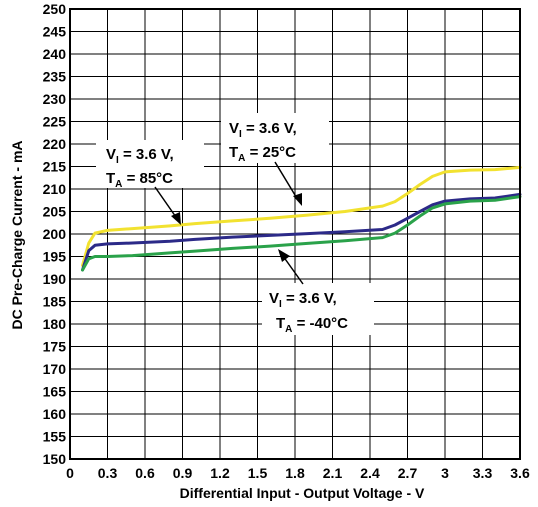  What do you see at coordinates (445, 473) in the screenshot?
I see `x-tick-label: 3` at bounding box center [445, 473].